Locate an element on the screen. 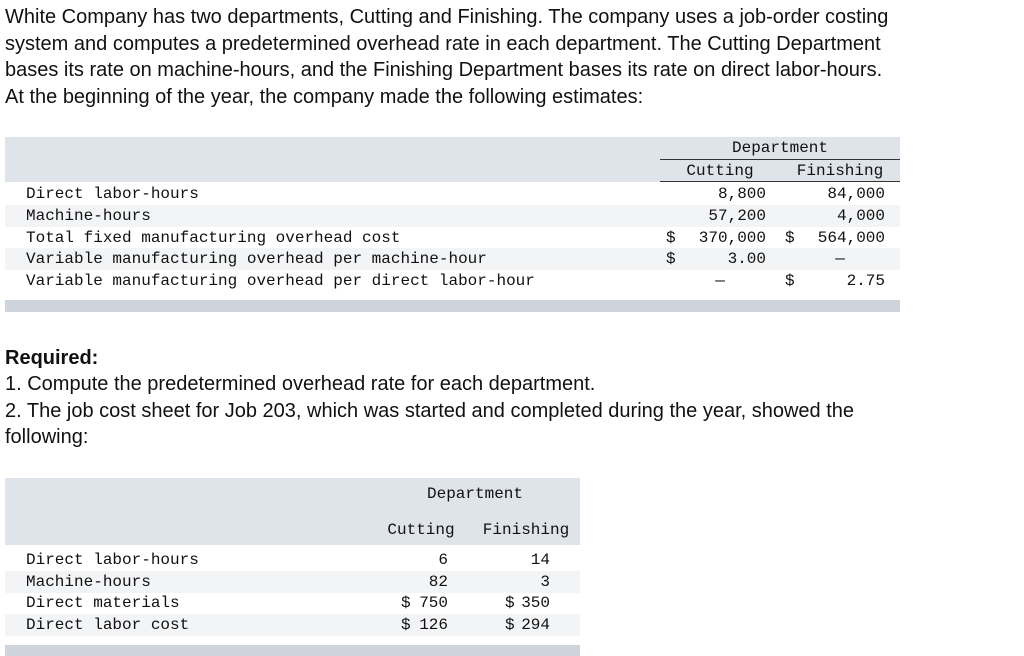 This screenshot has height=656, width=1024. cell: 82 is located at coordinates (438, 581).